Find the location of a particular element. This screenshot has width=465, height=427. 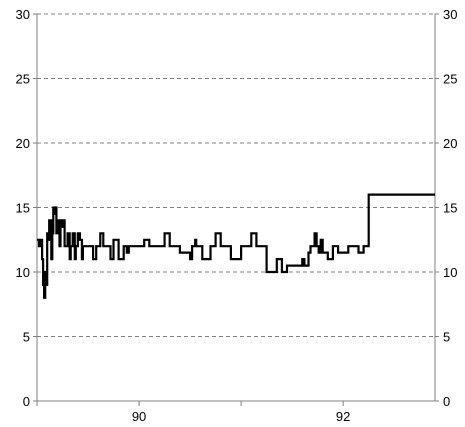

y-tick-label-left-30: 30 is located at coordinates (23, 14).